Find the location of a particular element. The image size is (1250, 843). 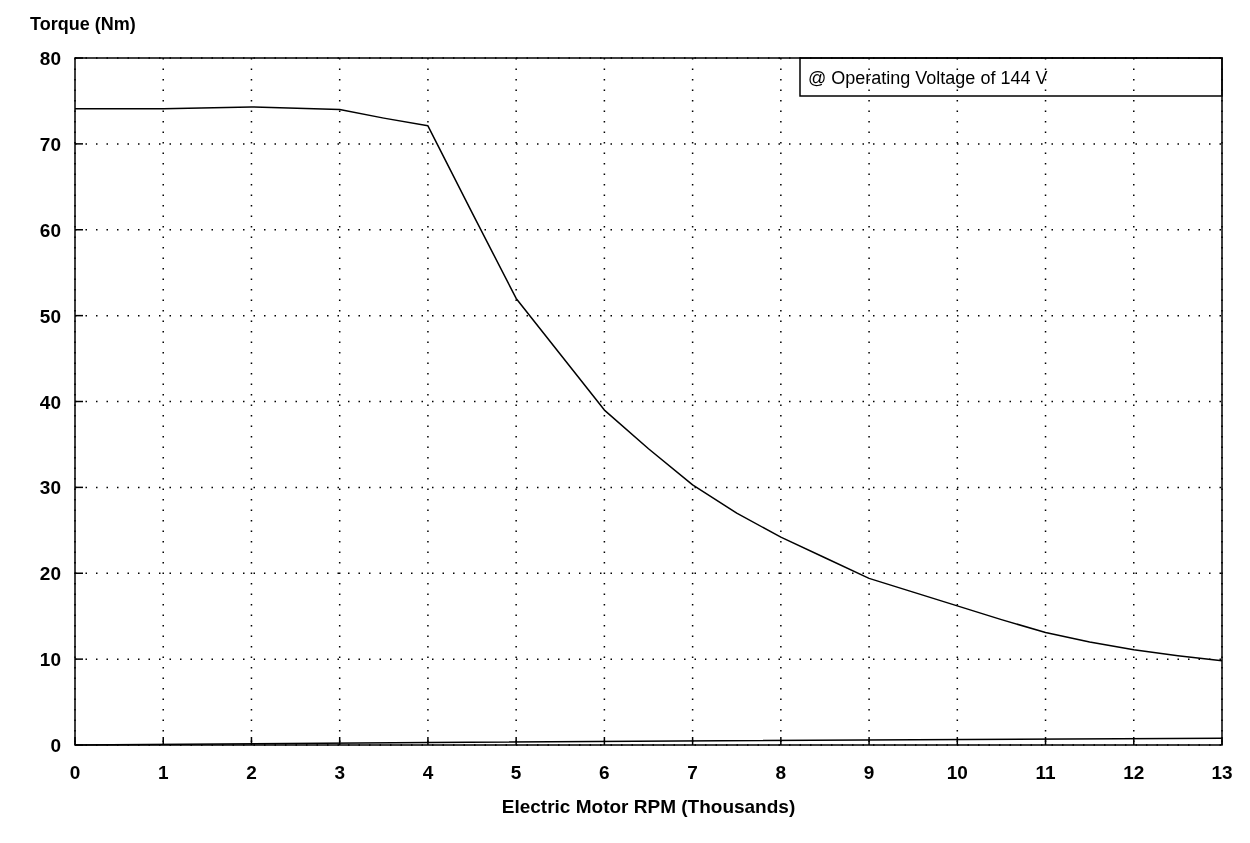

x-tick-label: 9 is located at coordinates (869, 772).